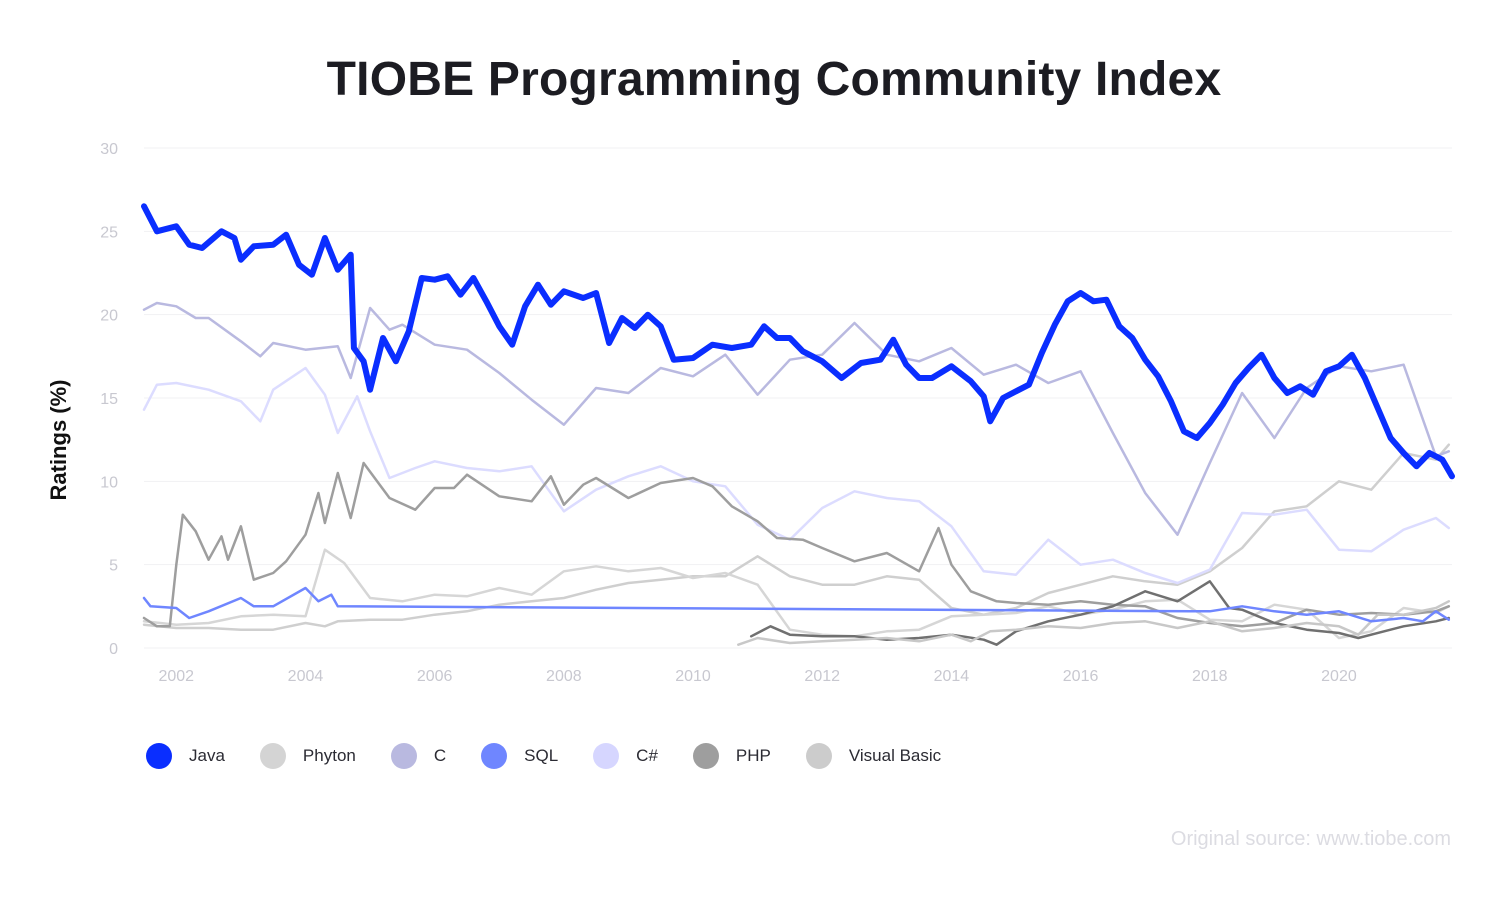 Image resolution: width=1505 pixels, height=902 pixels. Describe the element at coordinates (113, 566) in the screenshot. I see `y-tick-label: 5` at that location.